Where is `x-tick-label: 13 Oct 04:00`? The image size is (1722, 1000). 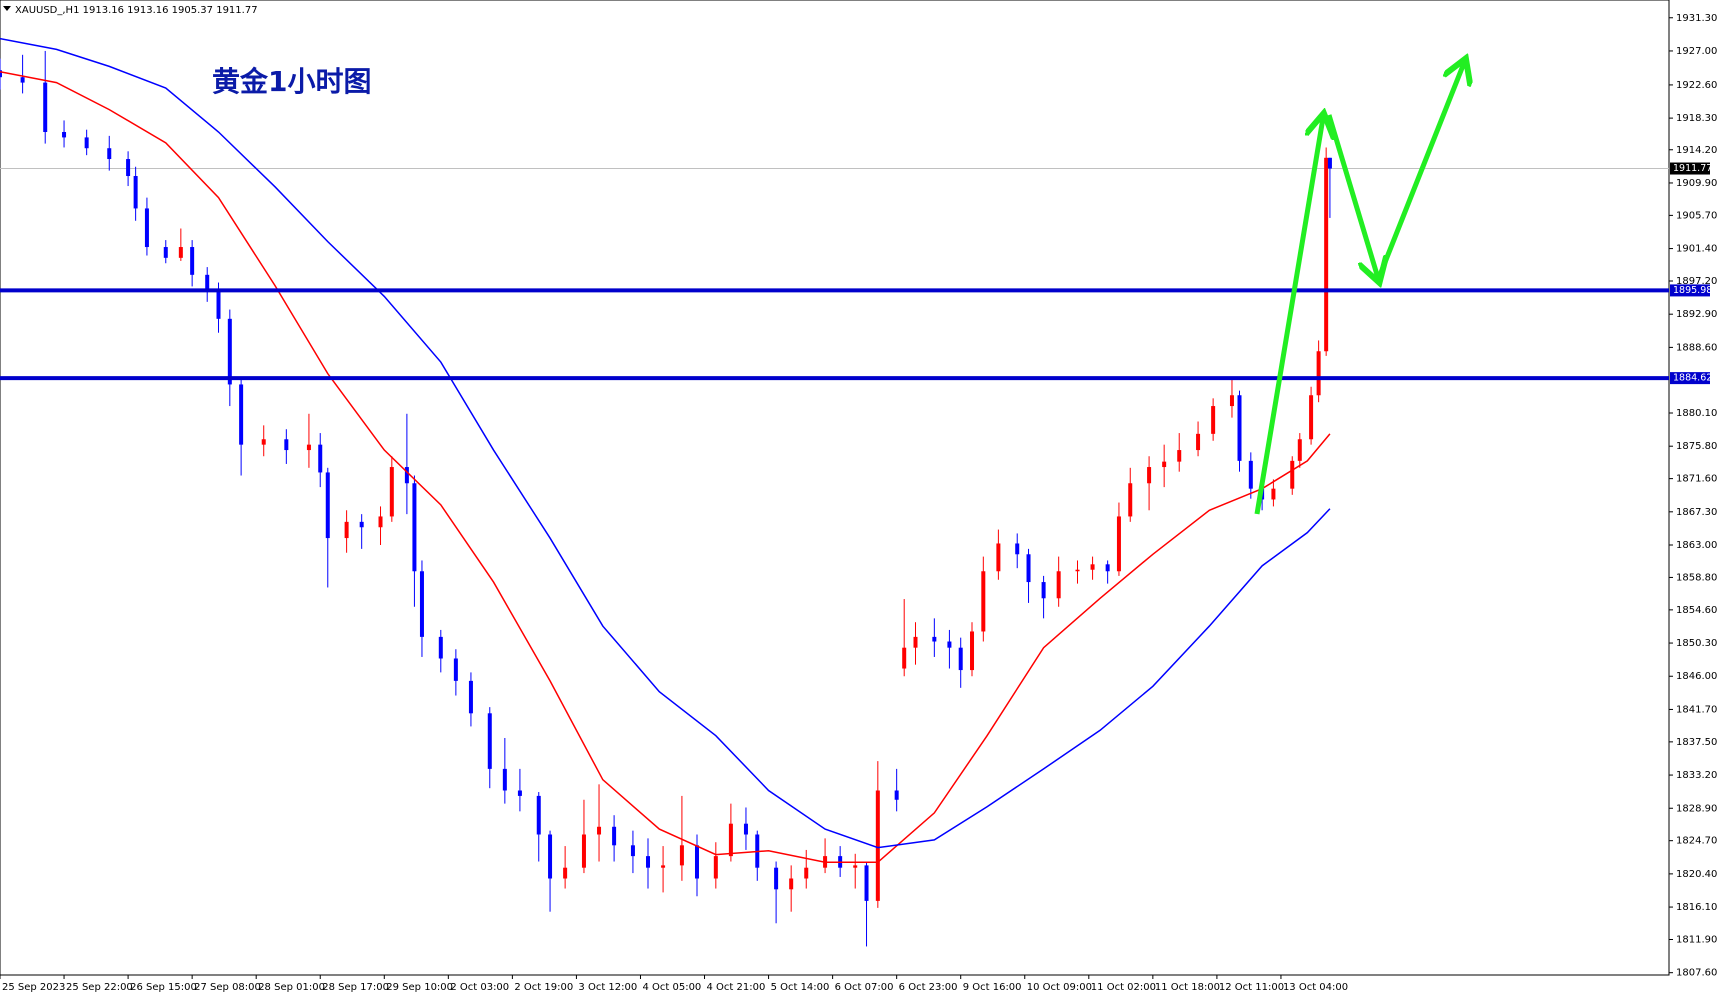 x-tick-label: 13 Oct 04:00 is located at coordinates (1315, 987).